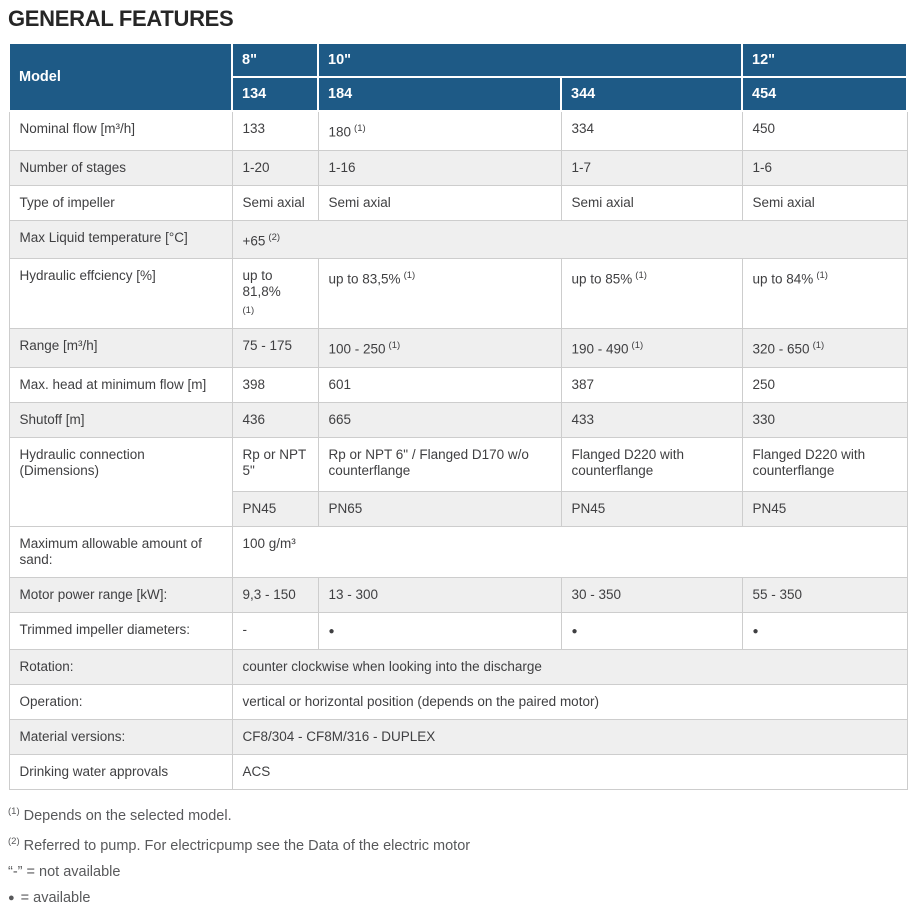 This screenshot has height=908, width=911. I want to click on footnote-bullet-legend: ●= available, so click(459, 898).